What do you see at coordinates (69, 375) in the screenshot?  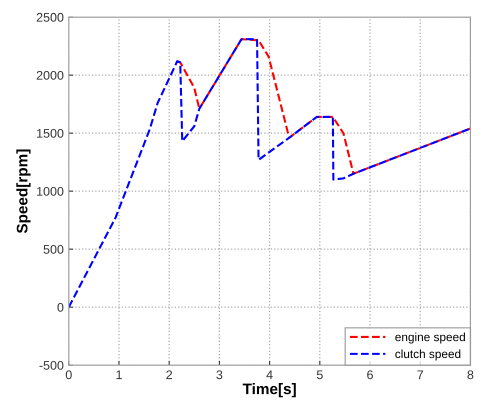 I see `x-tick-label: 0` at bounding box center [69, 375].